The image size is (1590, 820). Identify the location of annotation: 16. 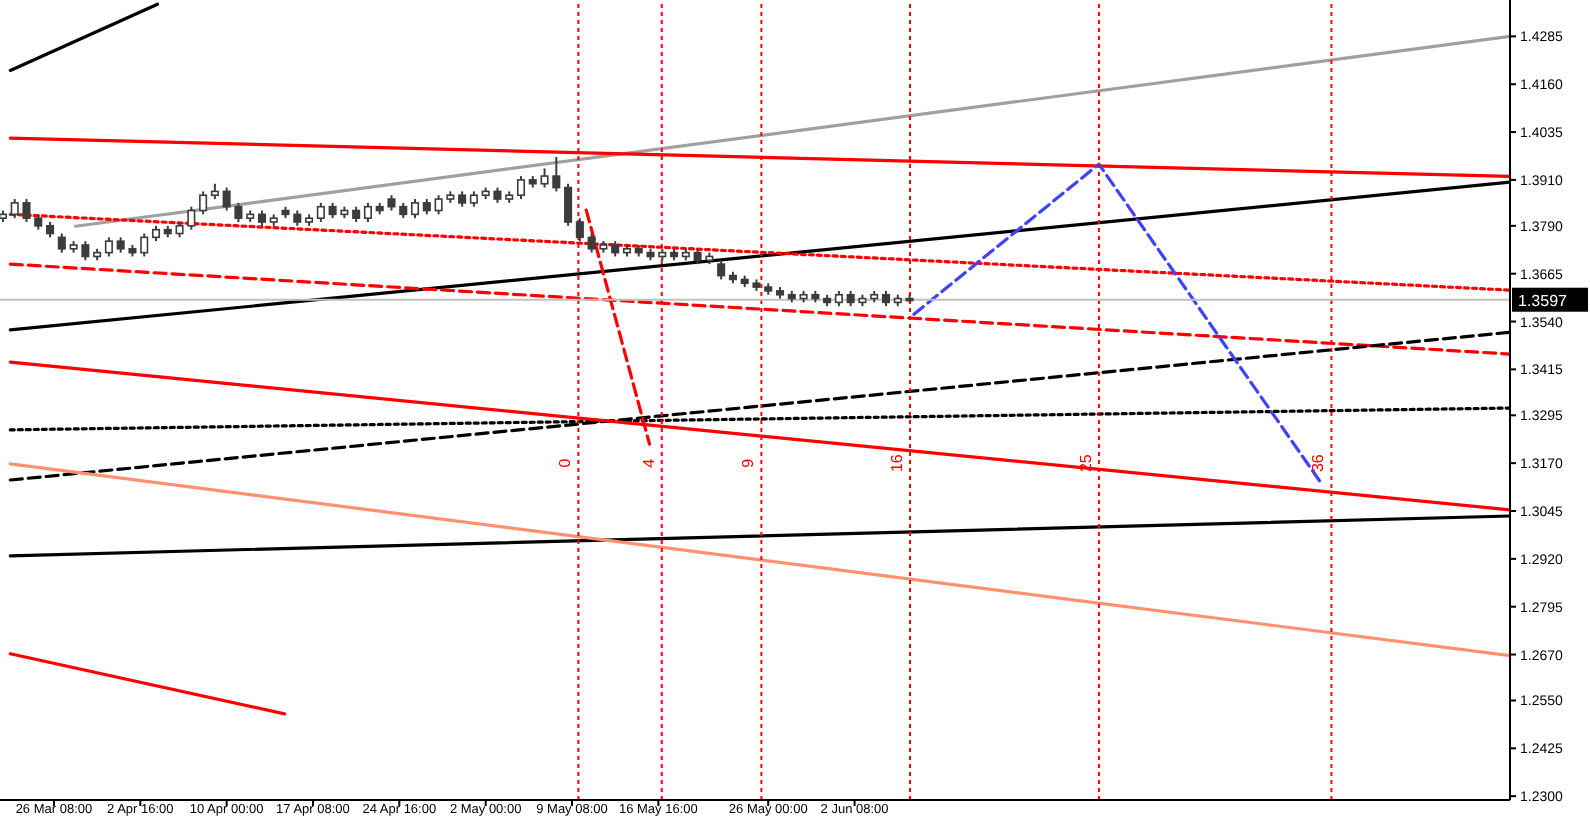
(897, 463).